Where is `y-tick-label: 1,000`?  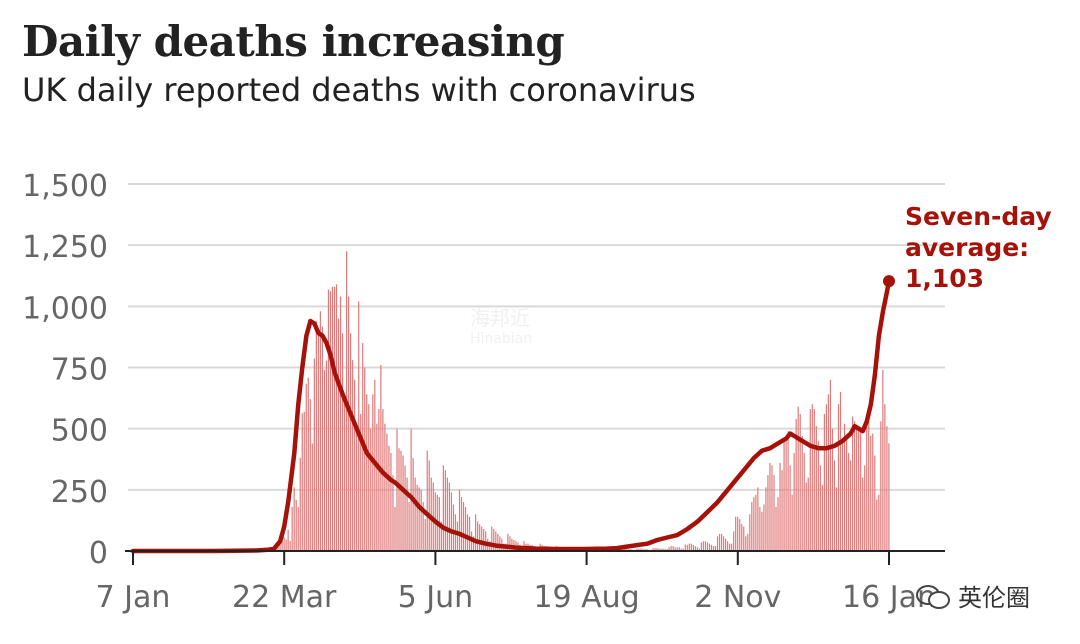 y-tick-label: 1,000 is located at coordinates (65, 308).